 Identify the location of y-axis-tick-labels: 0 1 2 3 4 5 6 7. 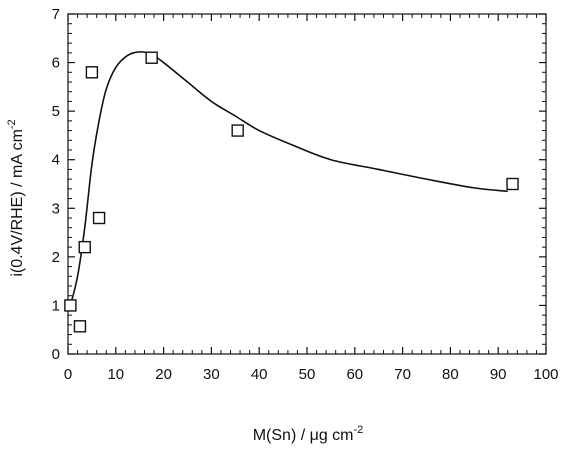
(56, 184).